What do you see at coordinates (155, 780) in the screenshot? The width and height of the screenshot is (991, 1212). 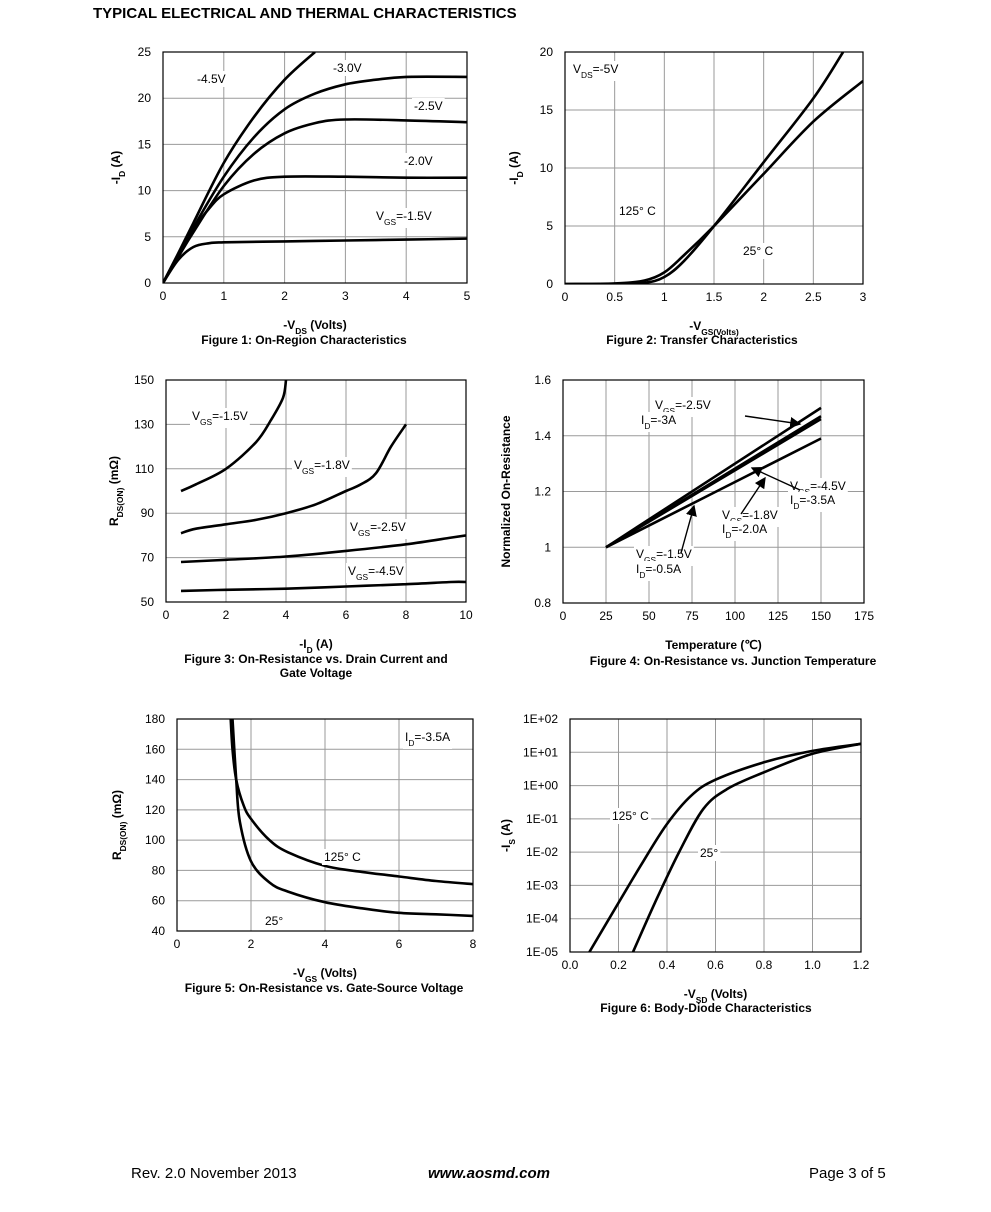 I see `y-tick-label: 140` at bounding box center [155, 780].